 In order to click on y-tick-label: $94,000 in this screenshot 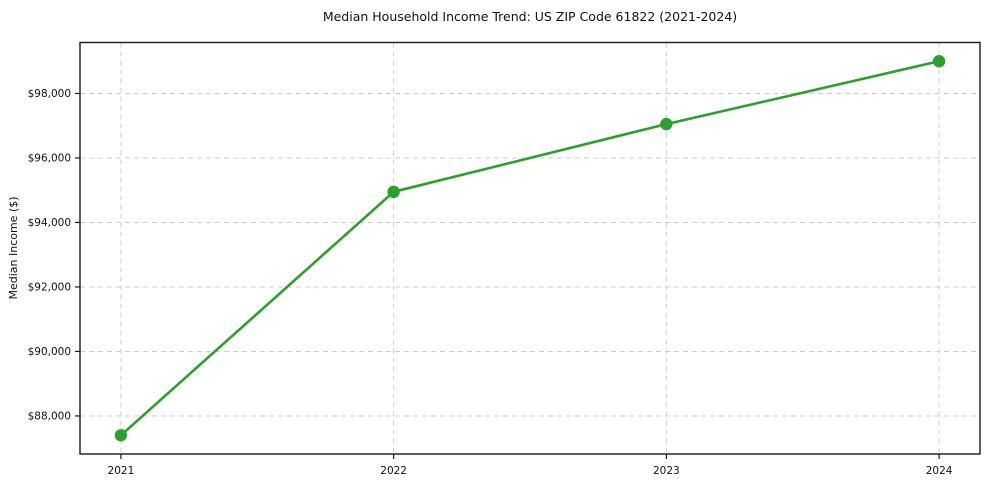, I will do `click(49, 223)`.